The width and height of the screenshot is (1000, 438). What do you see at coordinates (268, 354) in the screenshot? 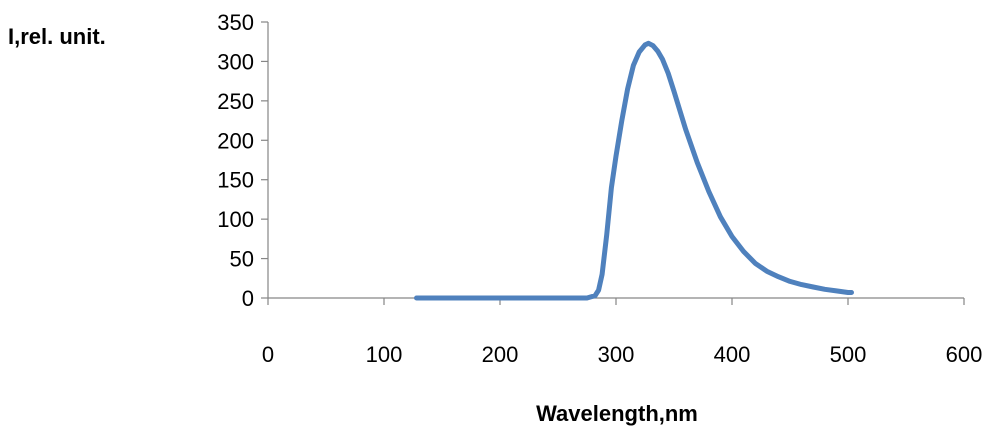
I see `x-tick-label: 0` at bounding box center [268, 354].